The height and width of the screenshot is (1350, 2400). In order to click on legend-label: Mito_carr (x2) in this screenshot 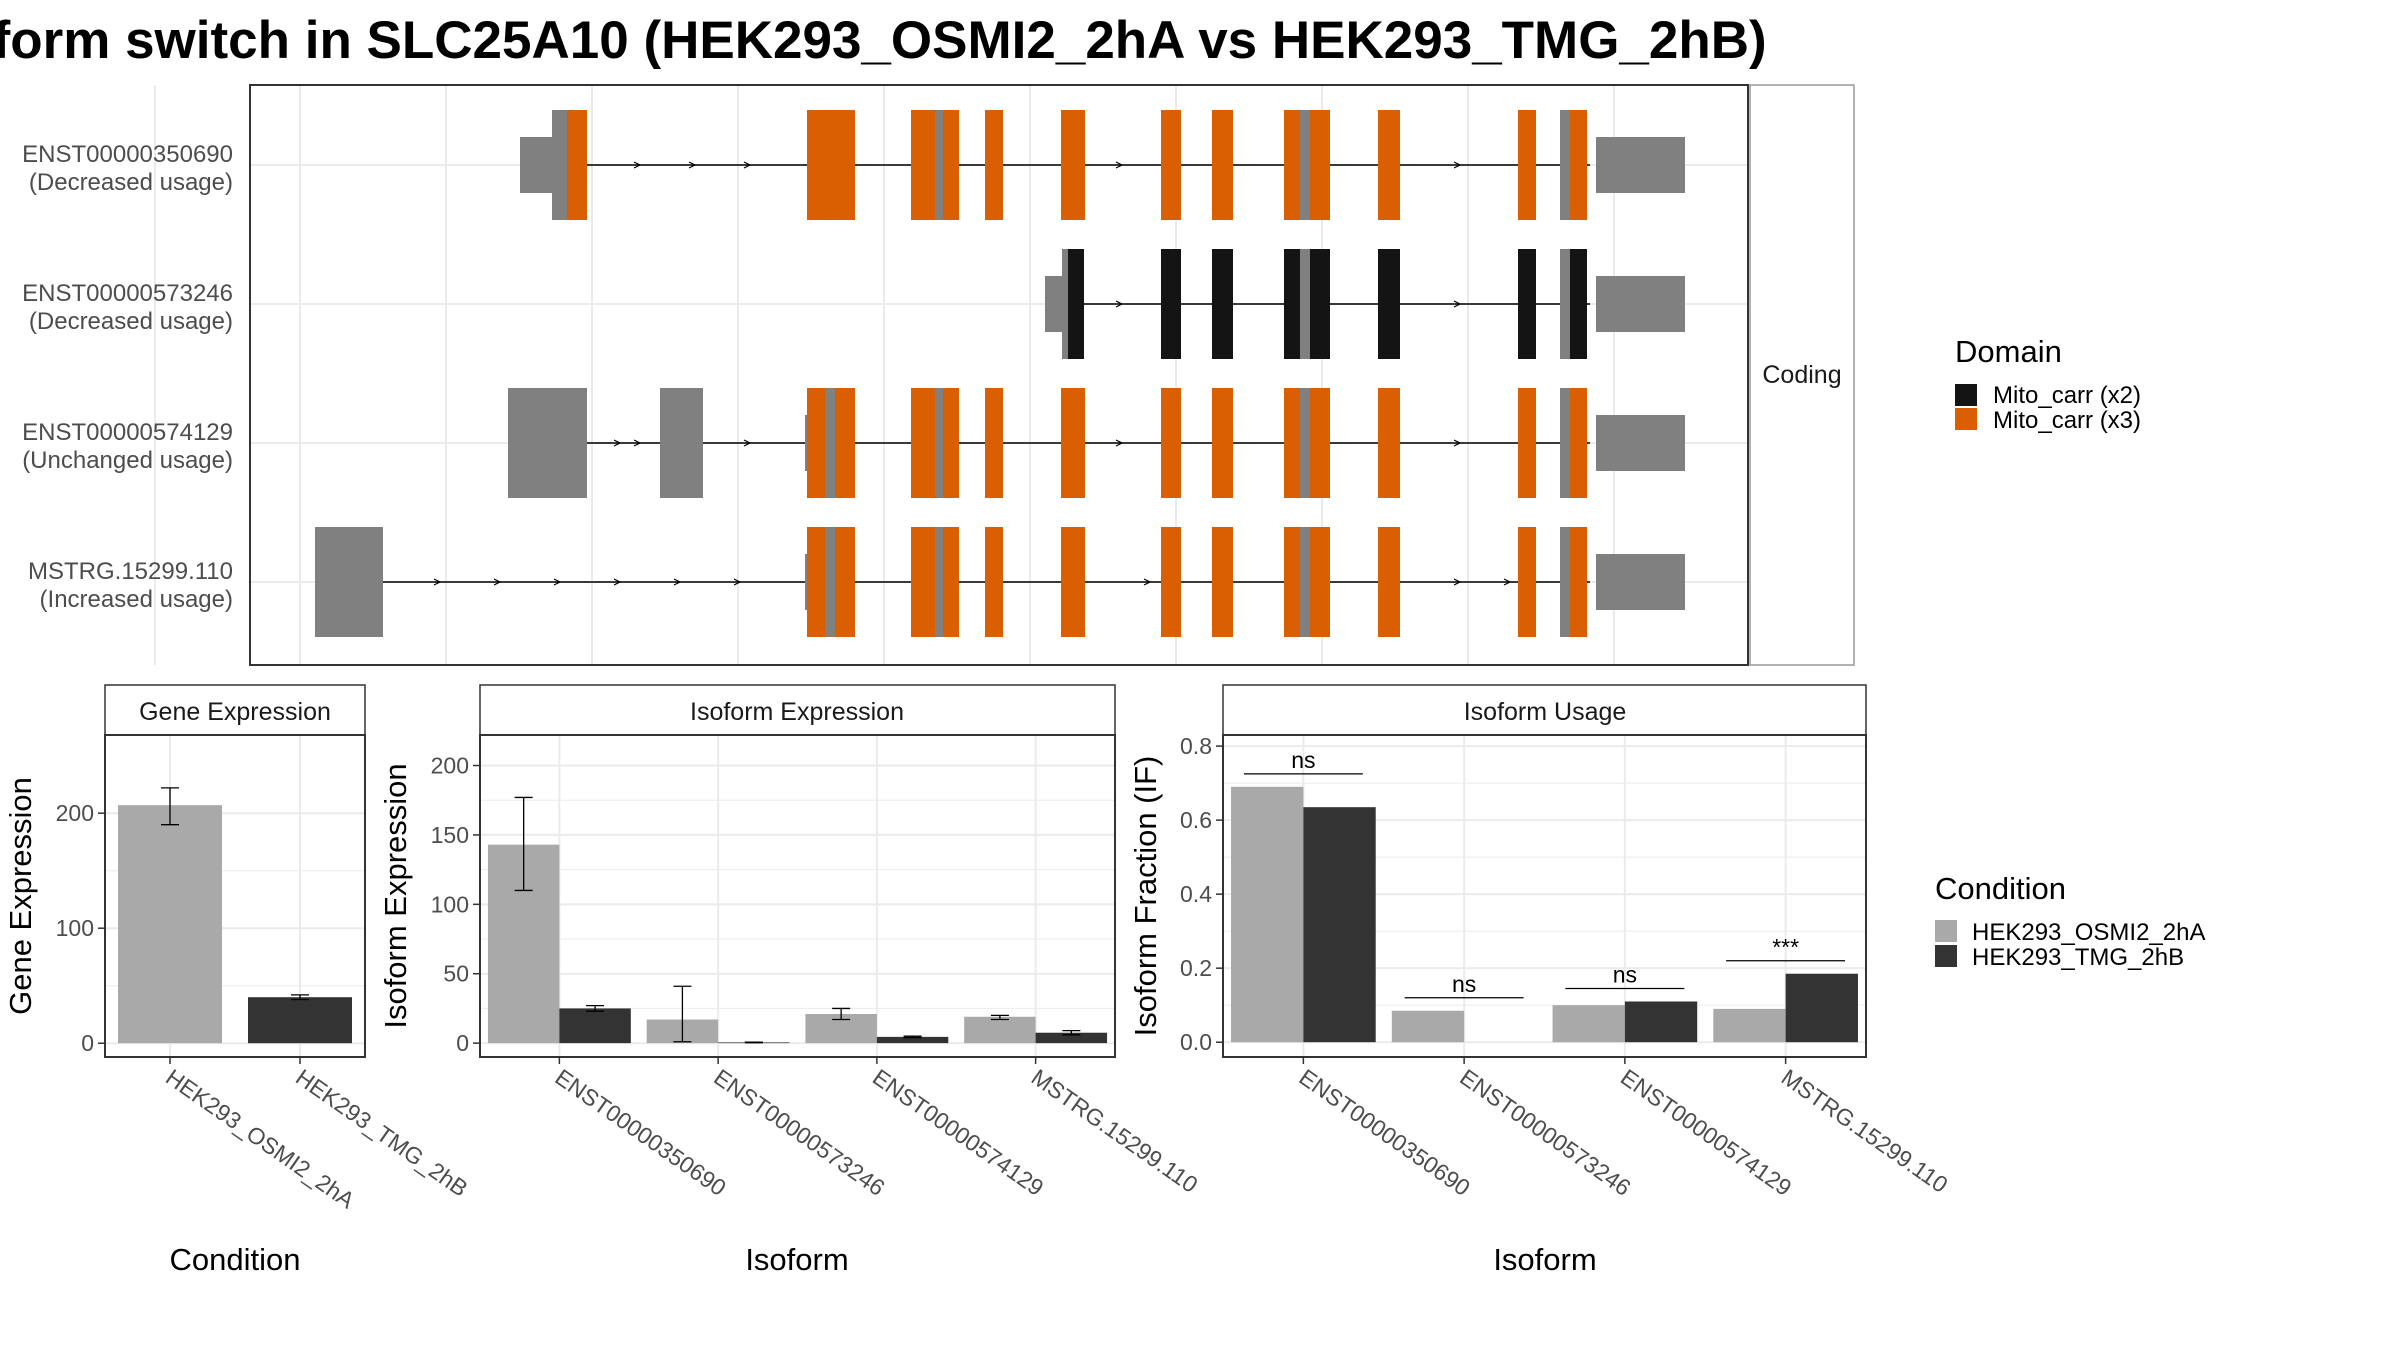, I will do `click(2067, 395)`.